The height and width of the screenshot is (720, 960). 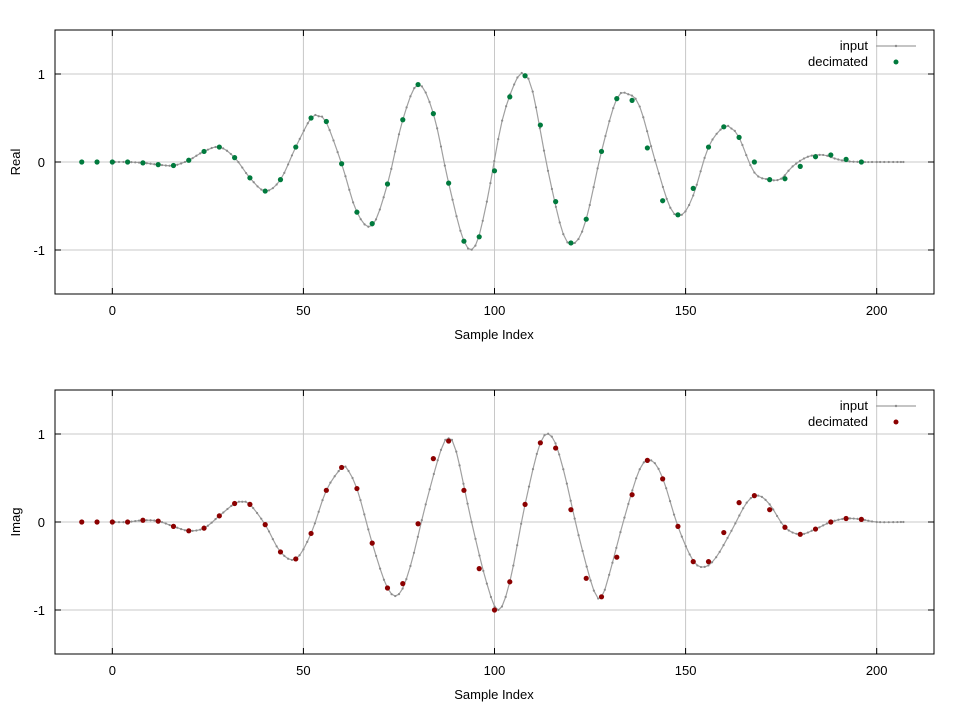 I want to click on real-x-tick-label: 50, so click(x=303, y=310).